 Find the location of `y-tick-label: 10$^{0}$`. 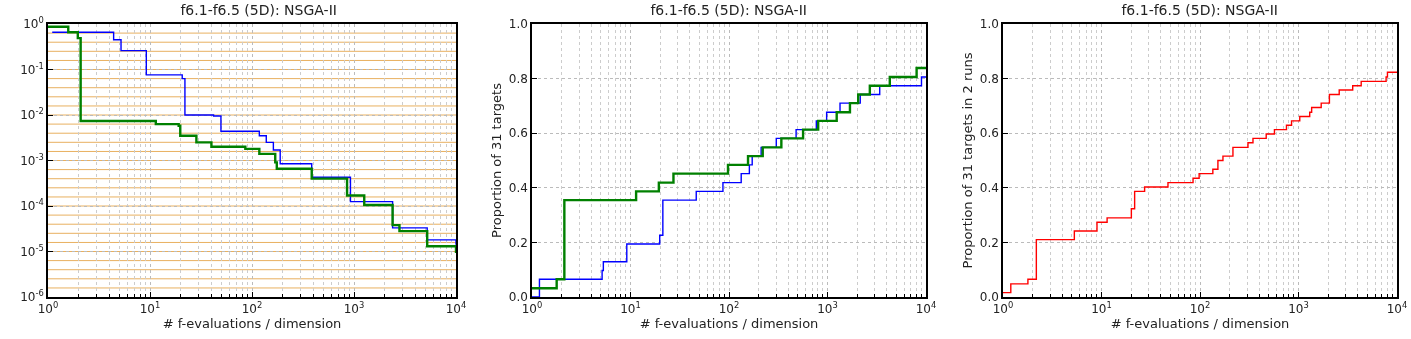

y-tick-label: 10$^{0}$ is located at coordinates (33, 23).